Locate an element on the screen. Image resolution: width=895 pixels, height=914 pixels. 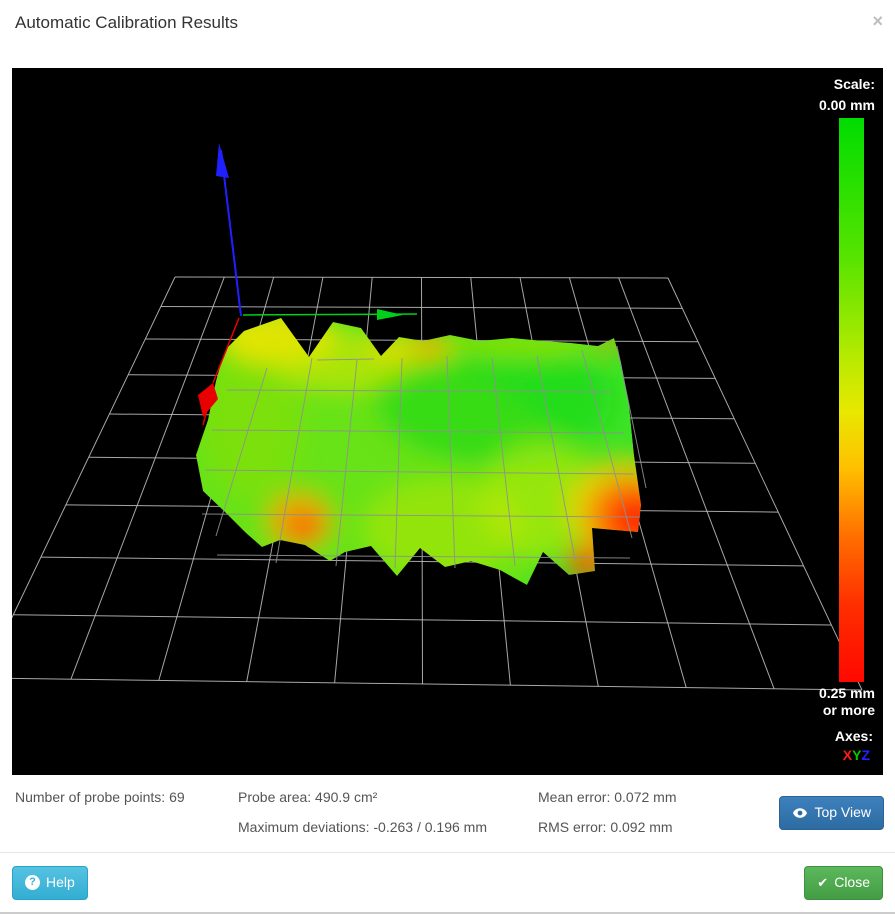
scale-label: Scale: is located at coordinates (854, 84).